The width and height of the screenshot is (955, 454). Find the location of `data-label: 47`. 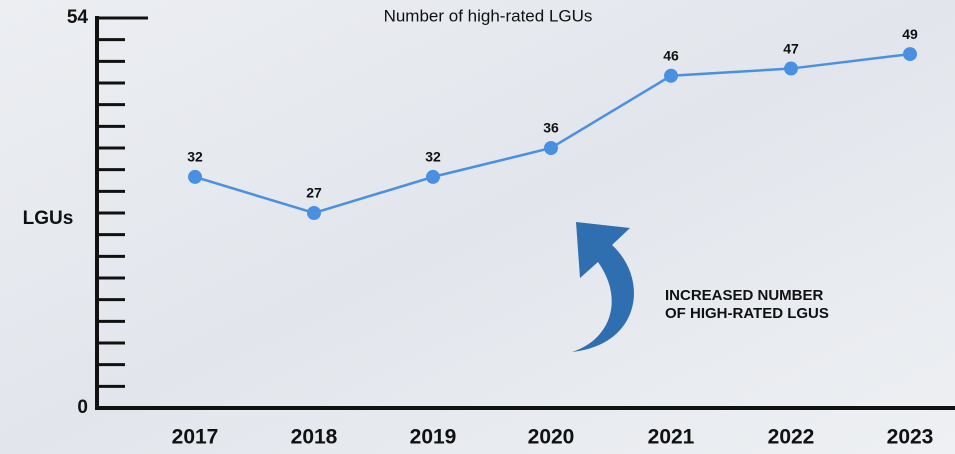

data-label: 47 is located at coordinates (791, 48).